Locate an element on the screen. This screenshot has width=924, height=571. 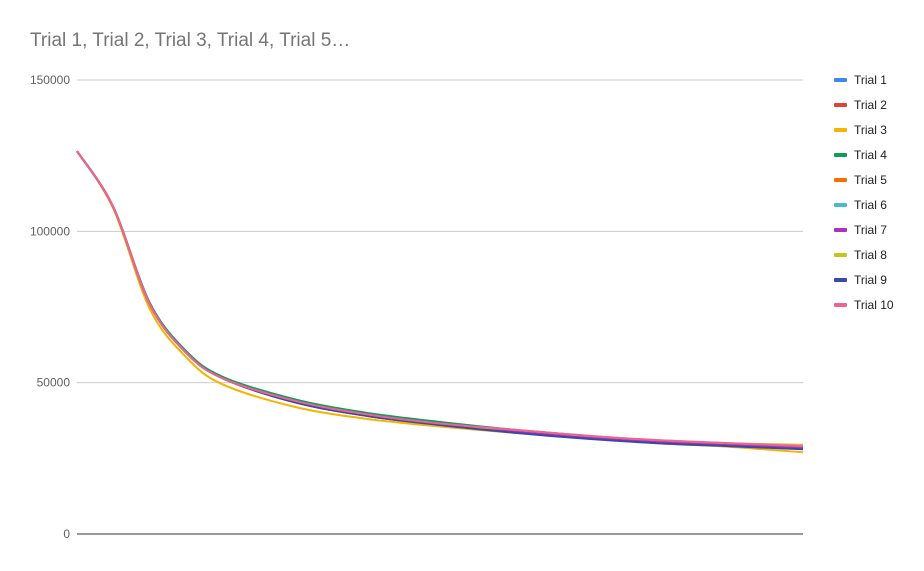
legend-label-8: Trial 8 is located at coordinates (870, 255).